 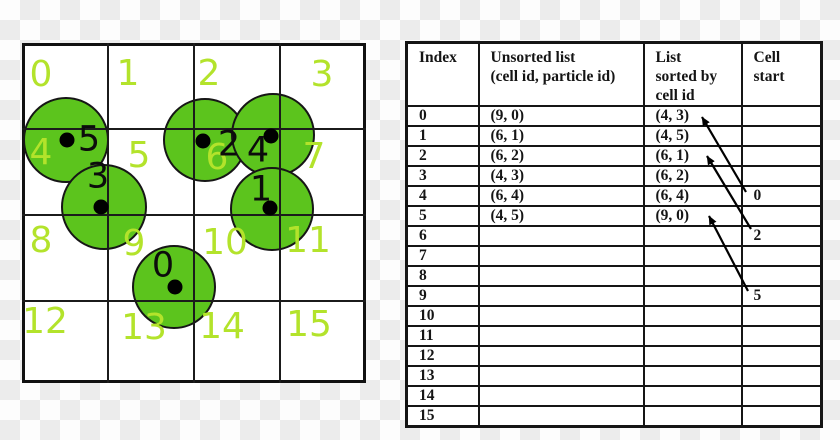 What do you see at coordinates (134, 243) in the screenshot?
I see `cell-id-label: 9` at bounding box center [134, 243].